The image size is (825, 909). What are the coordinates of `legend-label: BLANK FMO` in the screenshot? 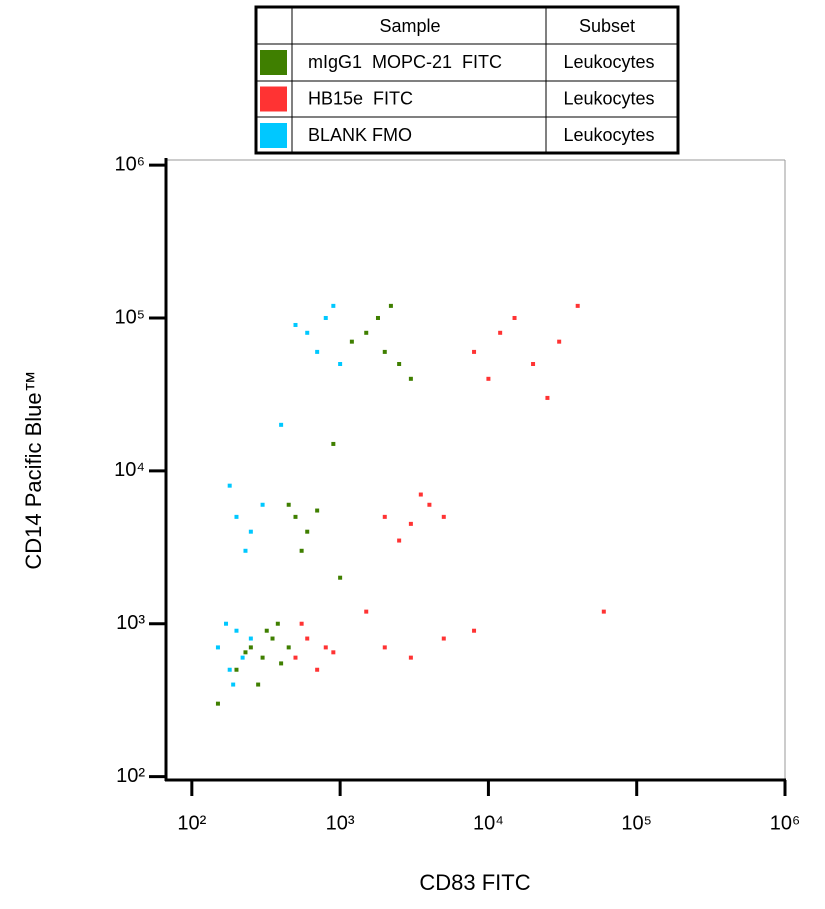 It's located at (360, 135).